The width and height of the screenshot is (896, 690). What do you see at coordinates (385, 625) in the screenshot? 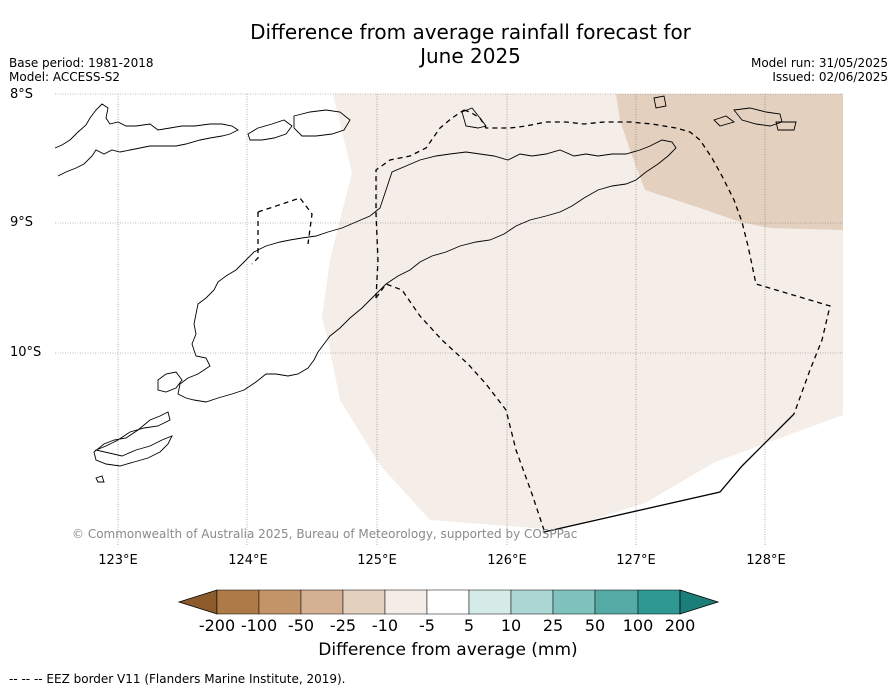
I see `colorbar-tick-label: -10` at bounding box center [385, 625].